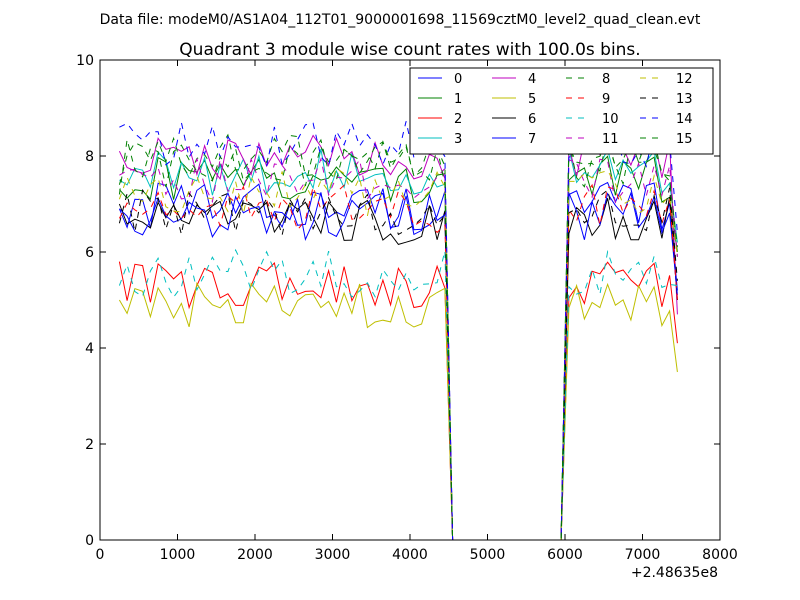  I want to click on legend-label-1: 1, so click(458, 99).